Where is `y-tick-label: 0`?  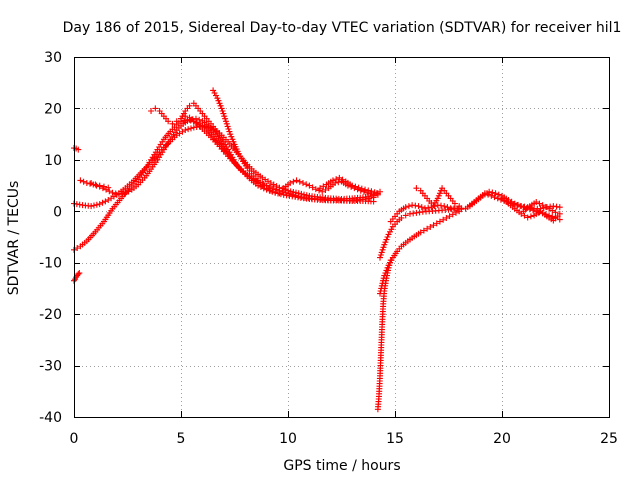 y-tick-label: 0 is located at coordinates (57, 212).